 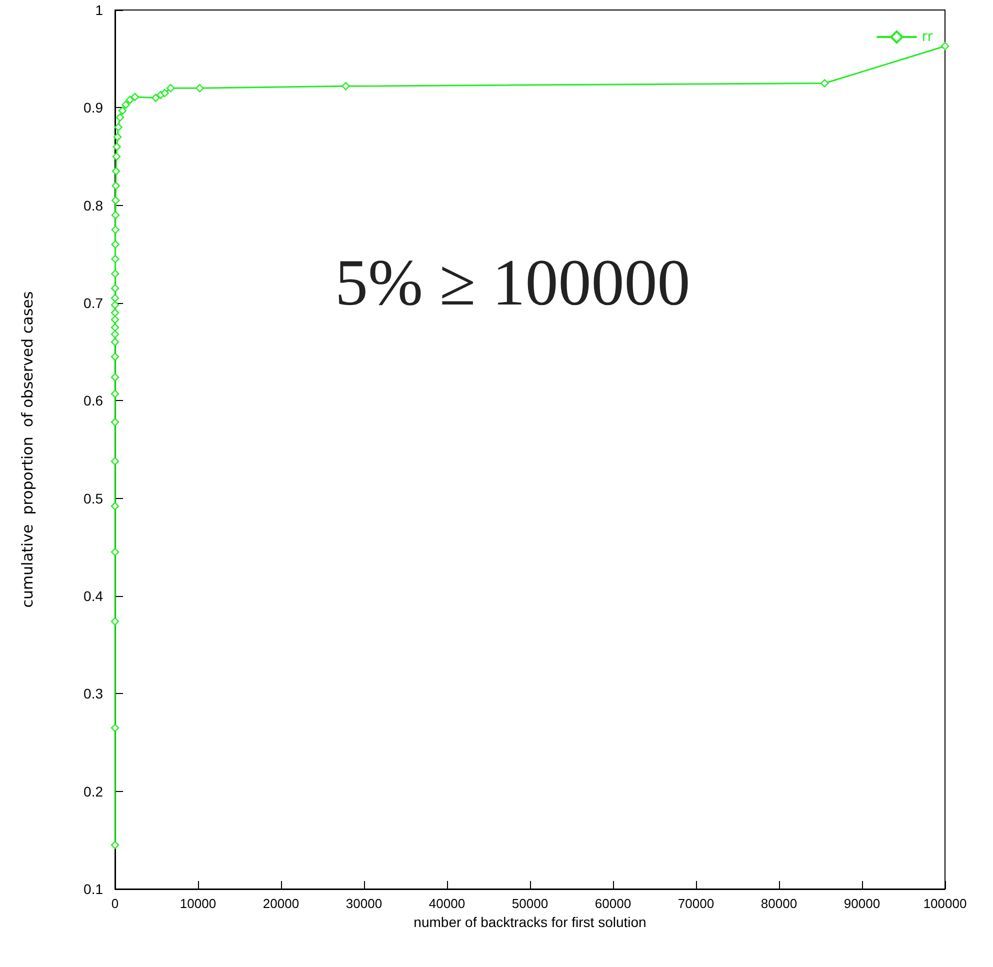 What do you see at coordinates (530, 903) in the screenshot?
I see `x-tick-label: 50000` at bounding box center [530, 903].